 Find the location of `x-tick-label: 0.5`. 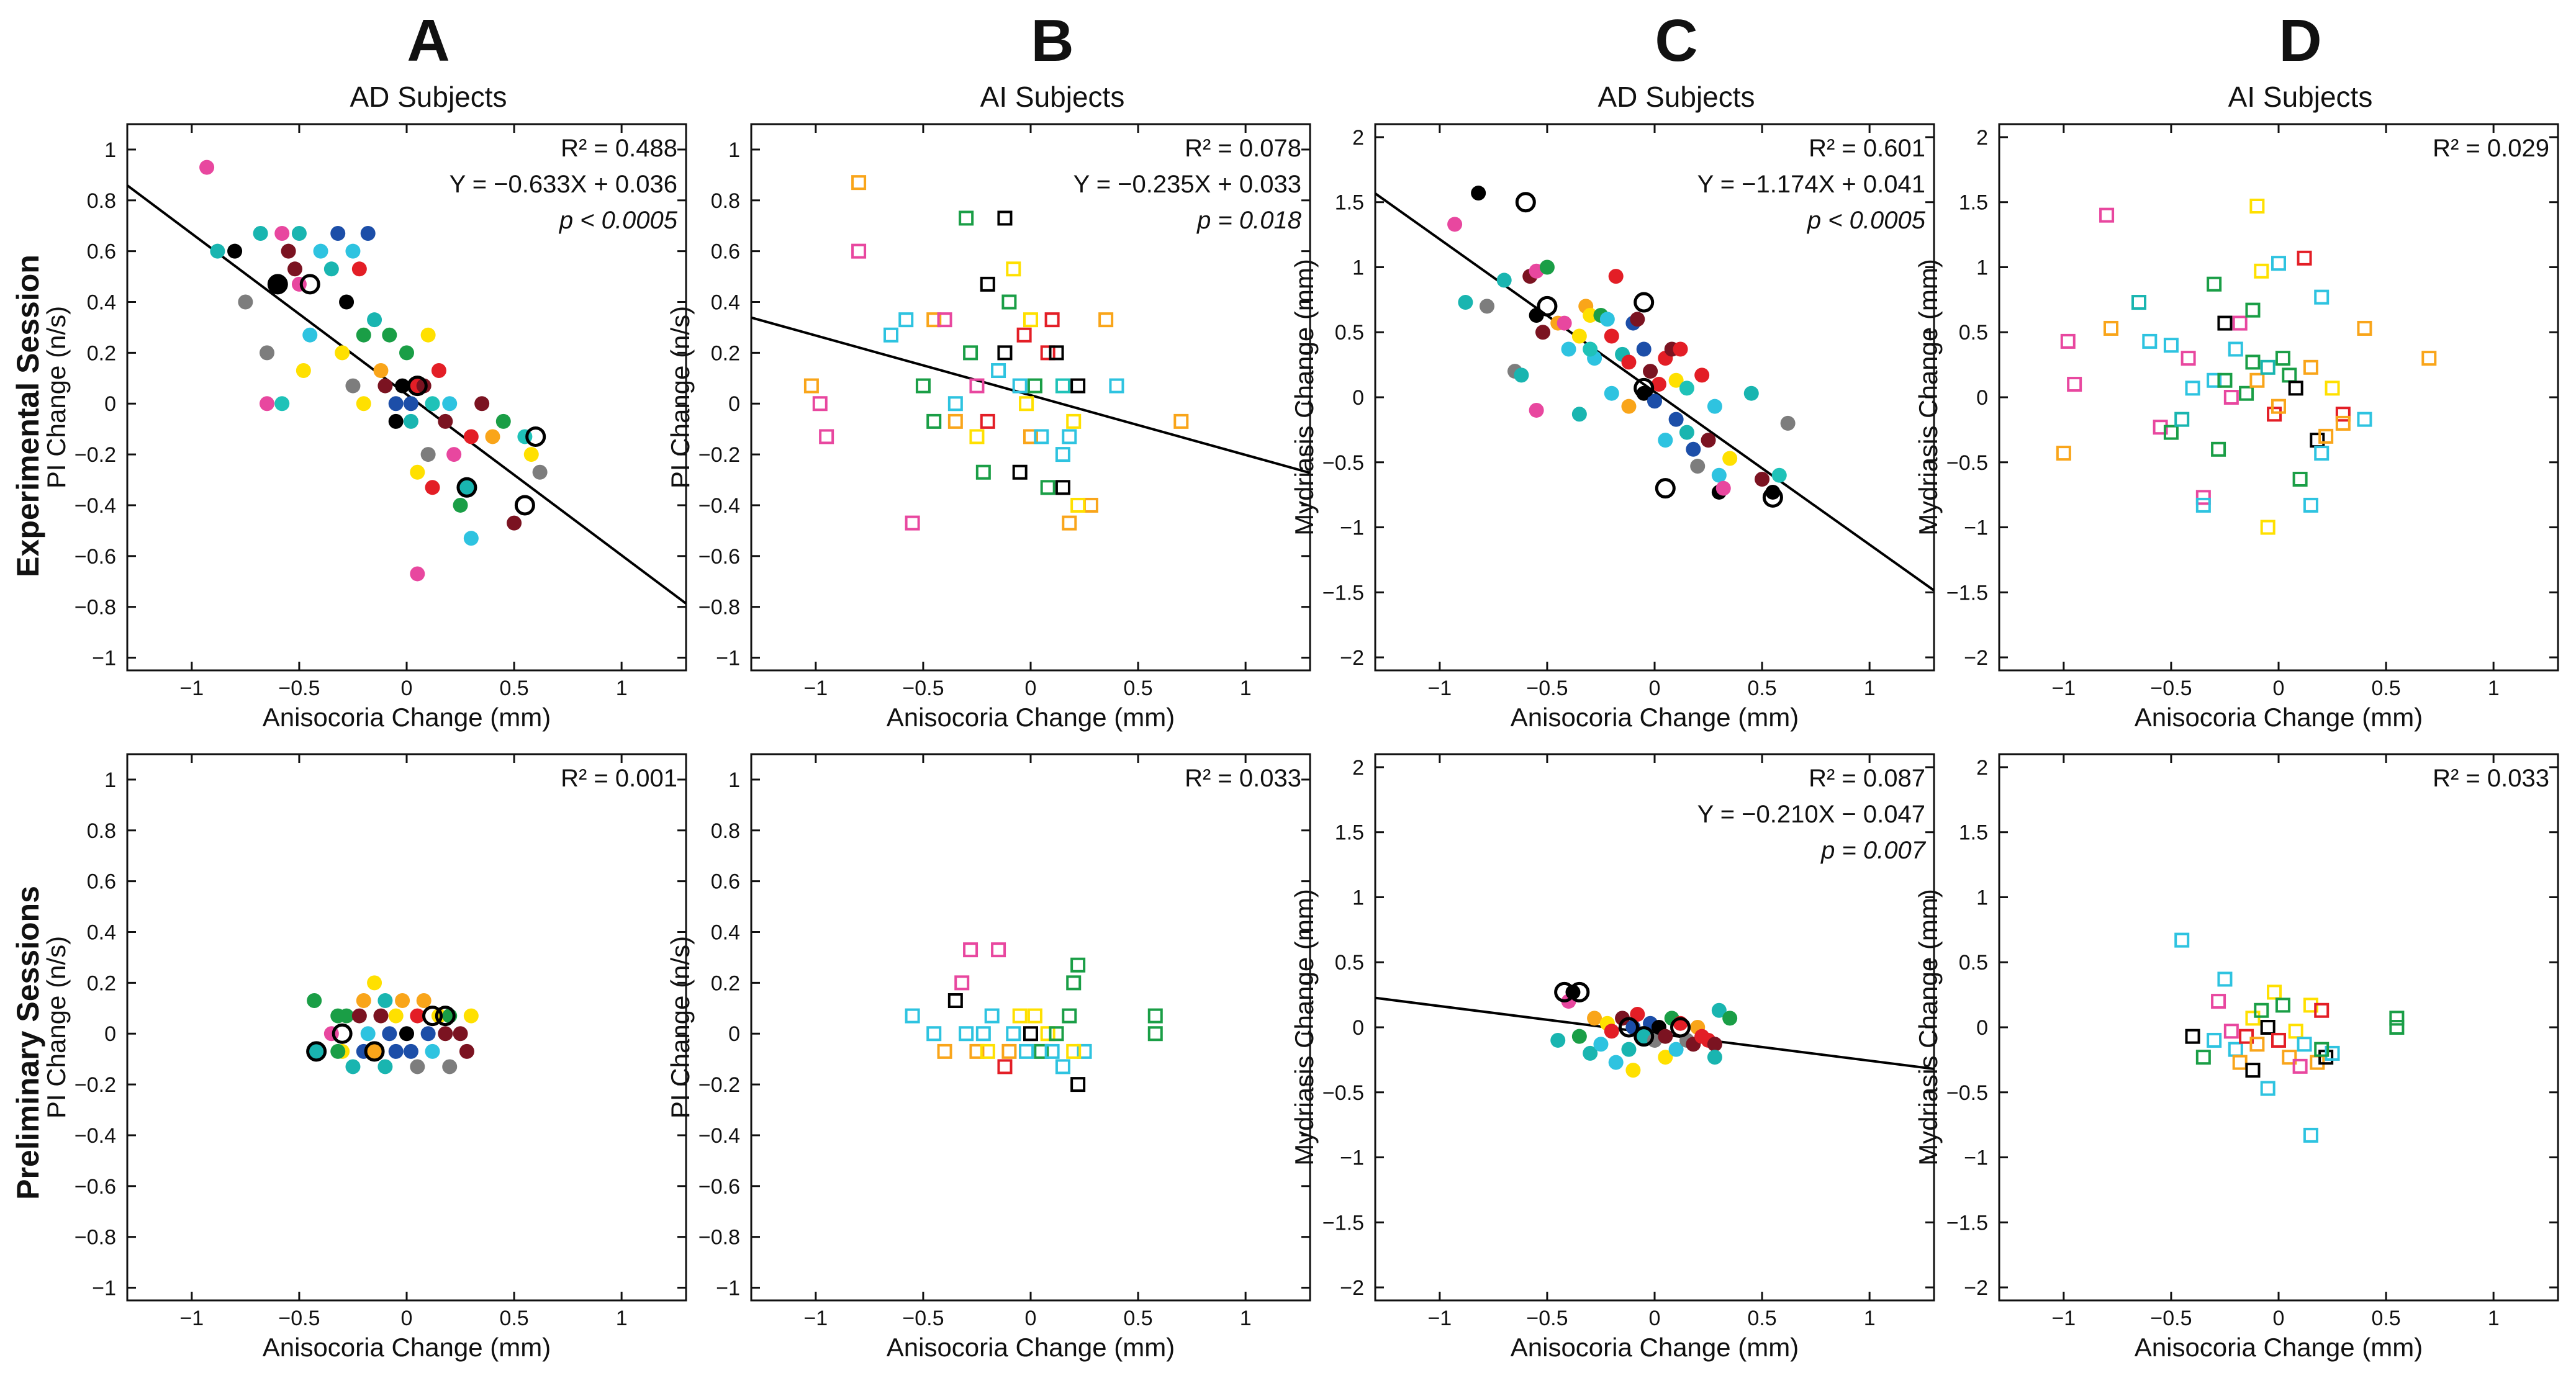

x-tick-label: 0.5 is located at coordinates (1137, 688).